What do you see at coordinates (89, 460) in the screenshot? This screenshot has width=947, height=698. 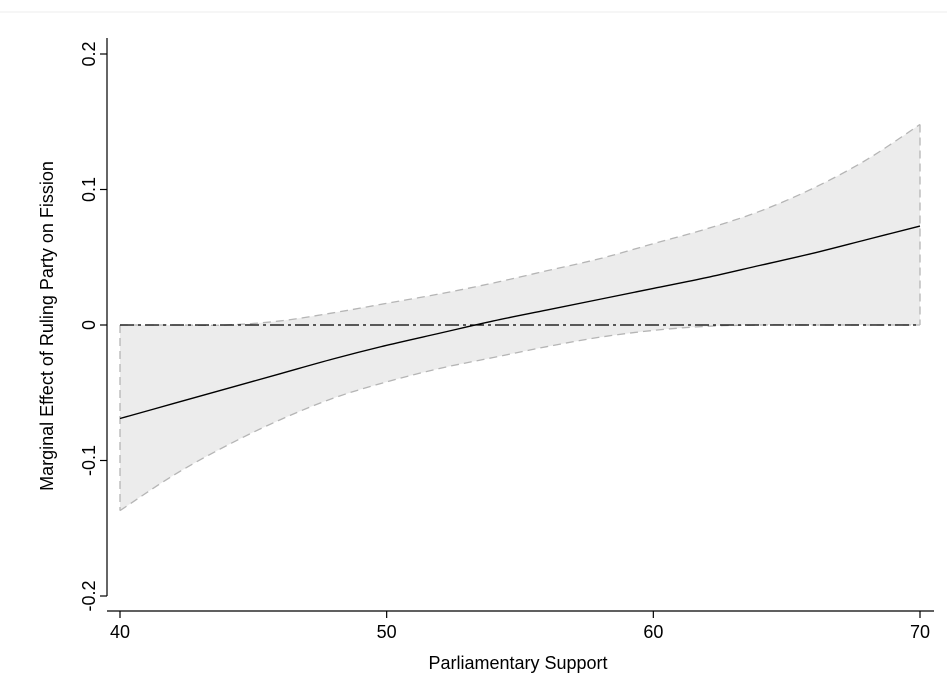 I see `y-tick-label: -0.1` at bounding box center [89, 460].